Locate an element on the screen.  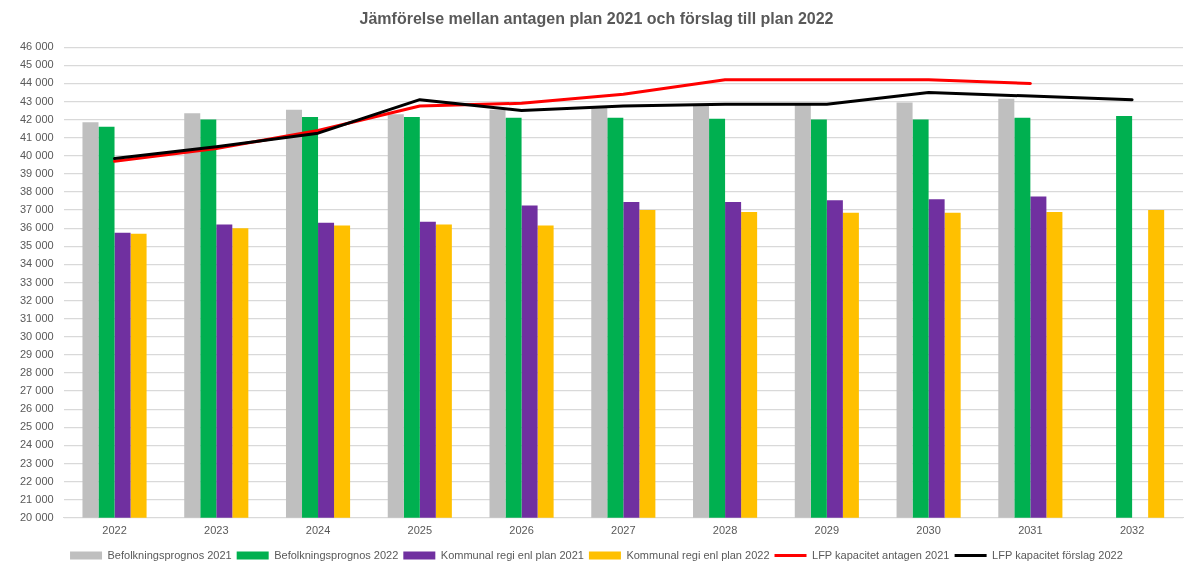
y-tick-label: 38 000 is located at coordinates (36, 191).